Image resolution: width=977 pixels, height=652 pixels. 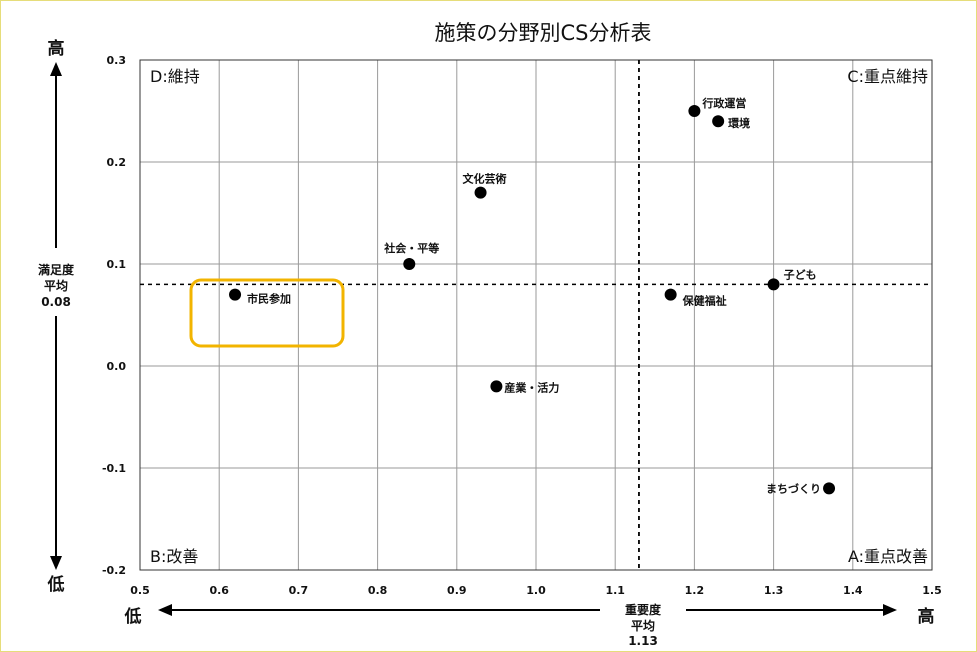 I want to click on quadrant-b-label: B:改善, so click(x=174, y=556).